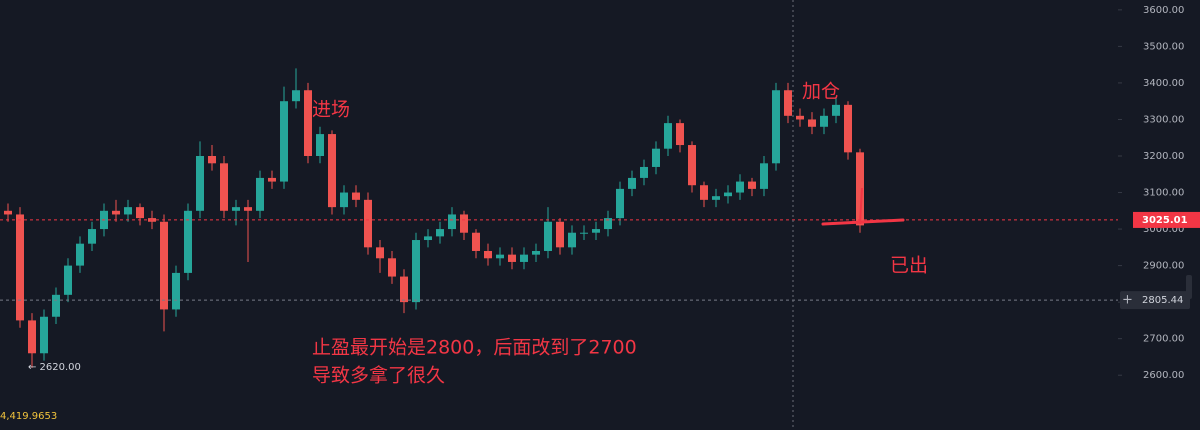 This screenshot has width=1200, height=430. Describe the element at coordinates (1163, 375) in the screenshot. I see `y-tick-label: 2600.00` at that location.